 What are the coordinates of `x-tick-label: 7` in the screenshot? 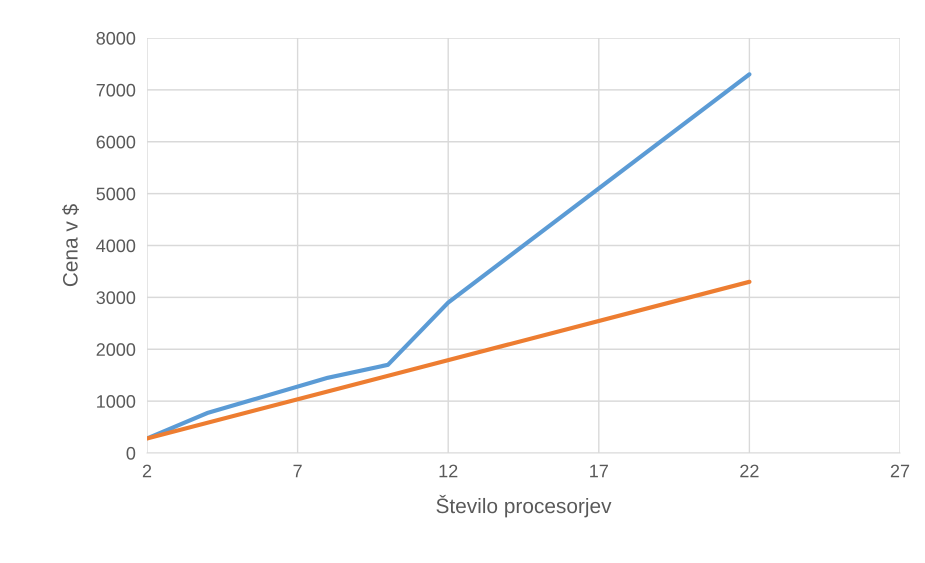 It's located at (298, 471).